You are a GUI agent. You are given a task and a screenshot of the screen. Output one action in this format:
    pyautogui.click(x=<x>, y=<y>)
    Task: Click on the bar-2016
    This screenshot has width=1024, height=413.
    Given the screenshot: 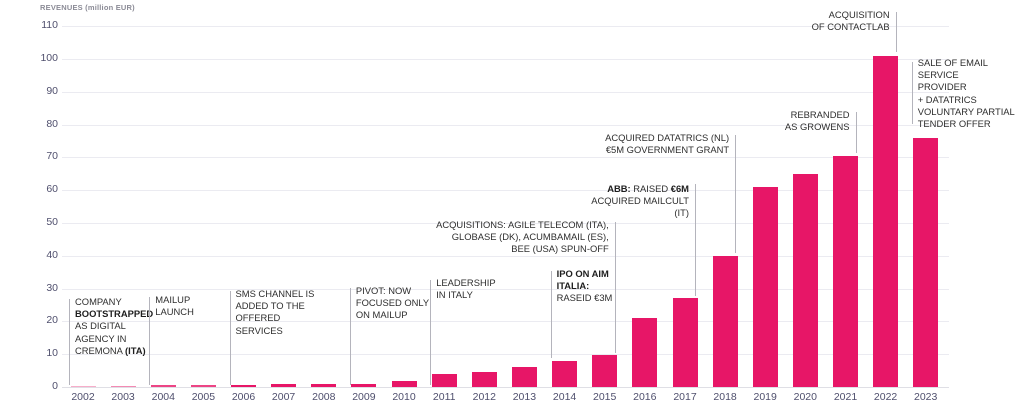 What is the action you would take?
    pyautogui.click(x=645, y=352)
    